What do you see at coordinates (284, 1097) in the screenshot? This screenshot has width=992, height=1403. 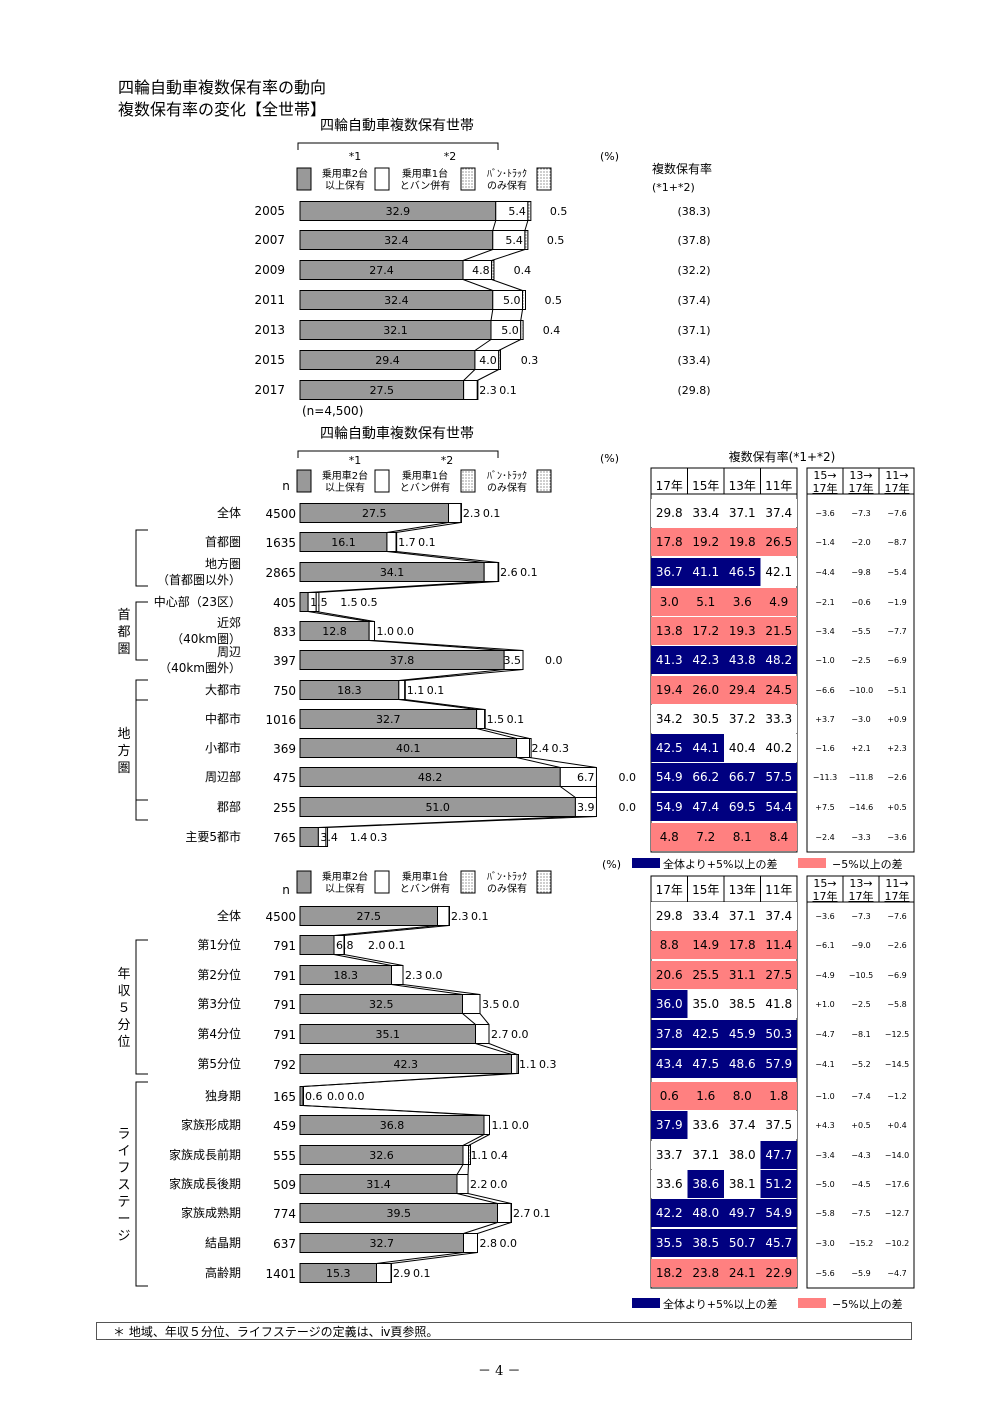 I see `chart3-n-value: 165` at bounding box center [284, 1097].